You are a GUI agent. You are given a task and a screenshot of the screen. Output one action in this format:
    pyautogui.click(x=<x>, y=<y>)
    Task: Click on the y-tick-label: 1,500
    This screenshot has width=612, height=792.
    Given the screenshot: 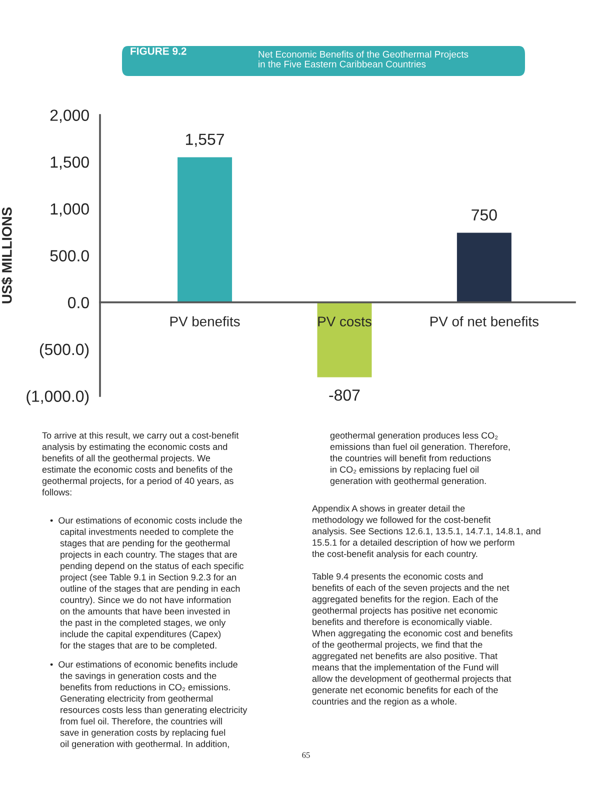 What is the action you would take?
    pyautogui.click(x=69, y=163)
    